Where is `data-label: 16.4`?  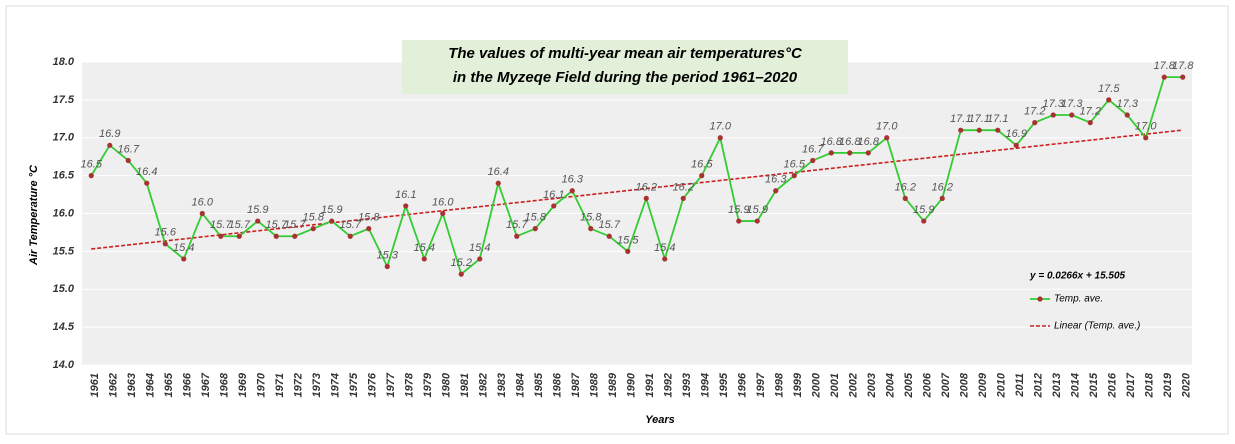
data-label: 16.4 is located at coordinates (498, 172).